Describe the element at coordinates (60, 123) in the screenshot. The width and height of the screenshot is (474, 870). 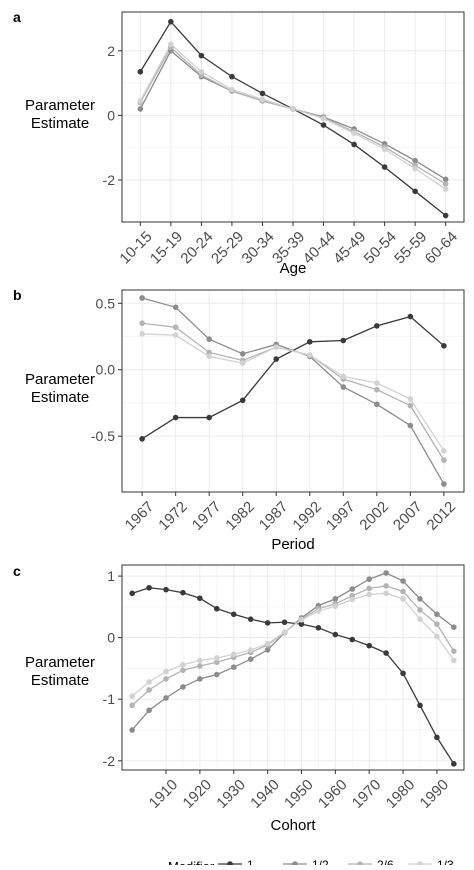
I see `y-axis-title-line2: Estimate` at that location.